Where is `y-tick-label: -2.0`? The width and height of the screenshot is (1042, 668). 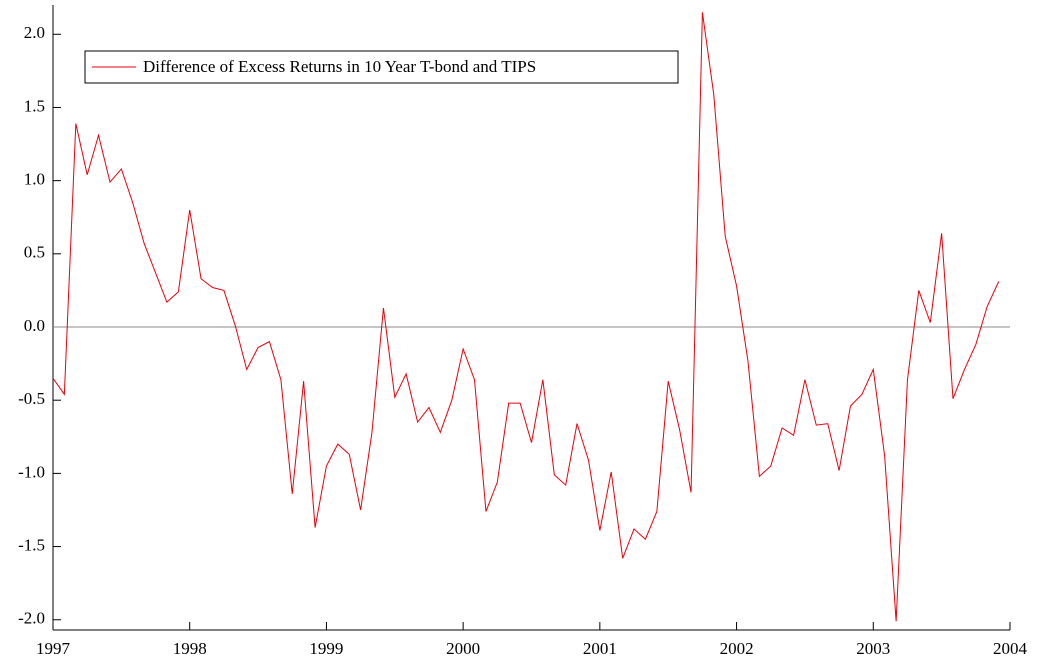 y-tick-label: -2.0 is located at coordinates (31, 618).